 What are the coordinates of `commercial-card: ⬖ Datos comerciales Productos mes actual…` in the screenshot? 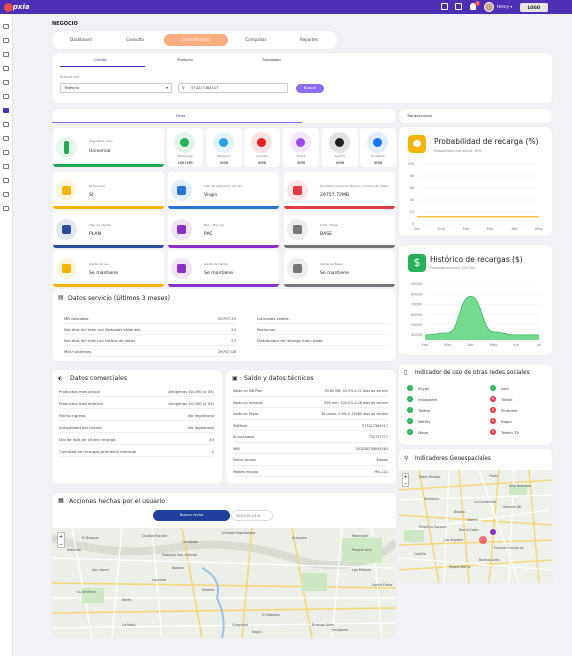 It's located at (137, 427).